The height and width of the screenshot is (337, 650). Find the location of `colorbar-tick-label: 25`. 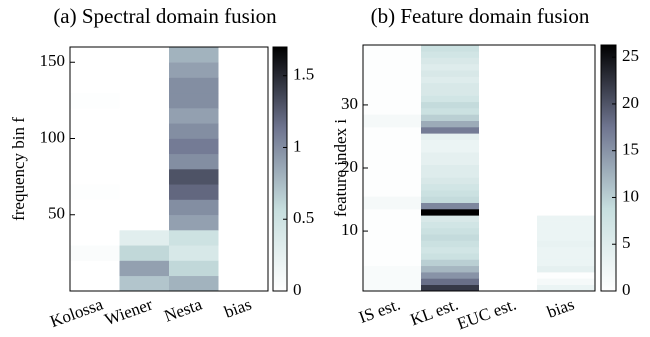

colorbar-tick-label: 25 is located at coordinates (630, 55).